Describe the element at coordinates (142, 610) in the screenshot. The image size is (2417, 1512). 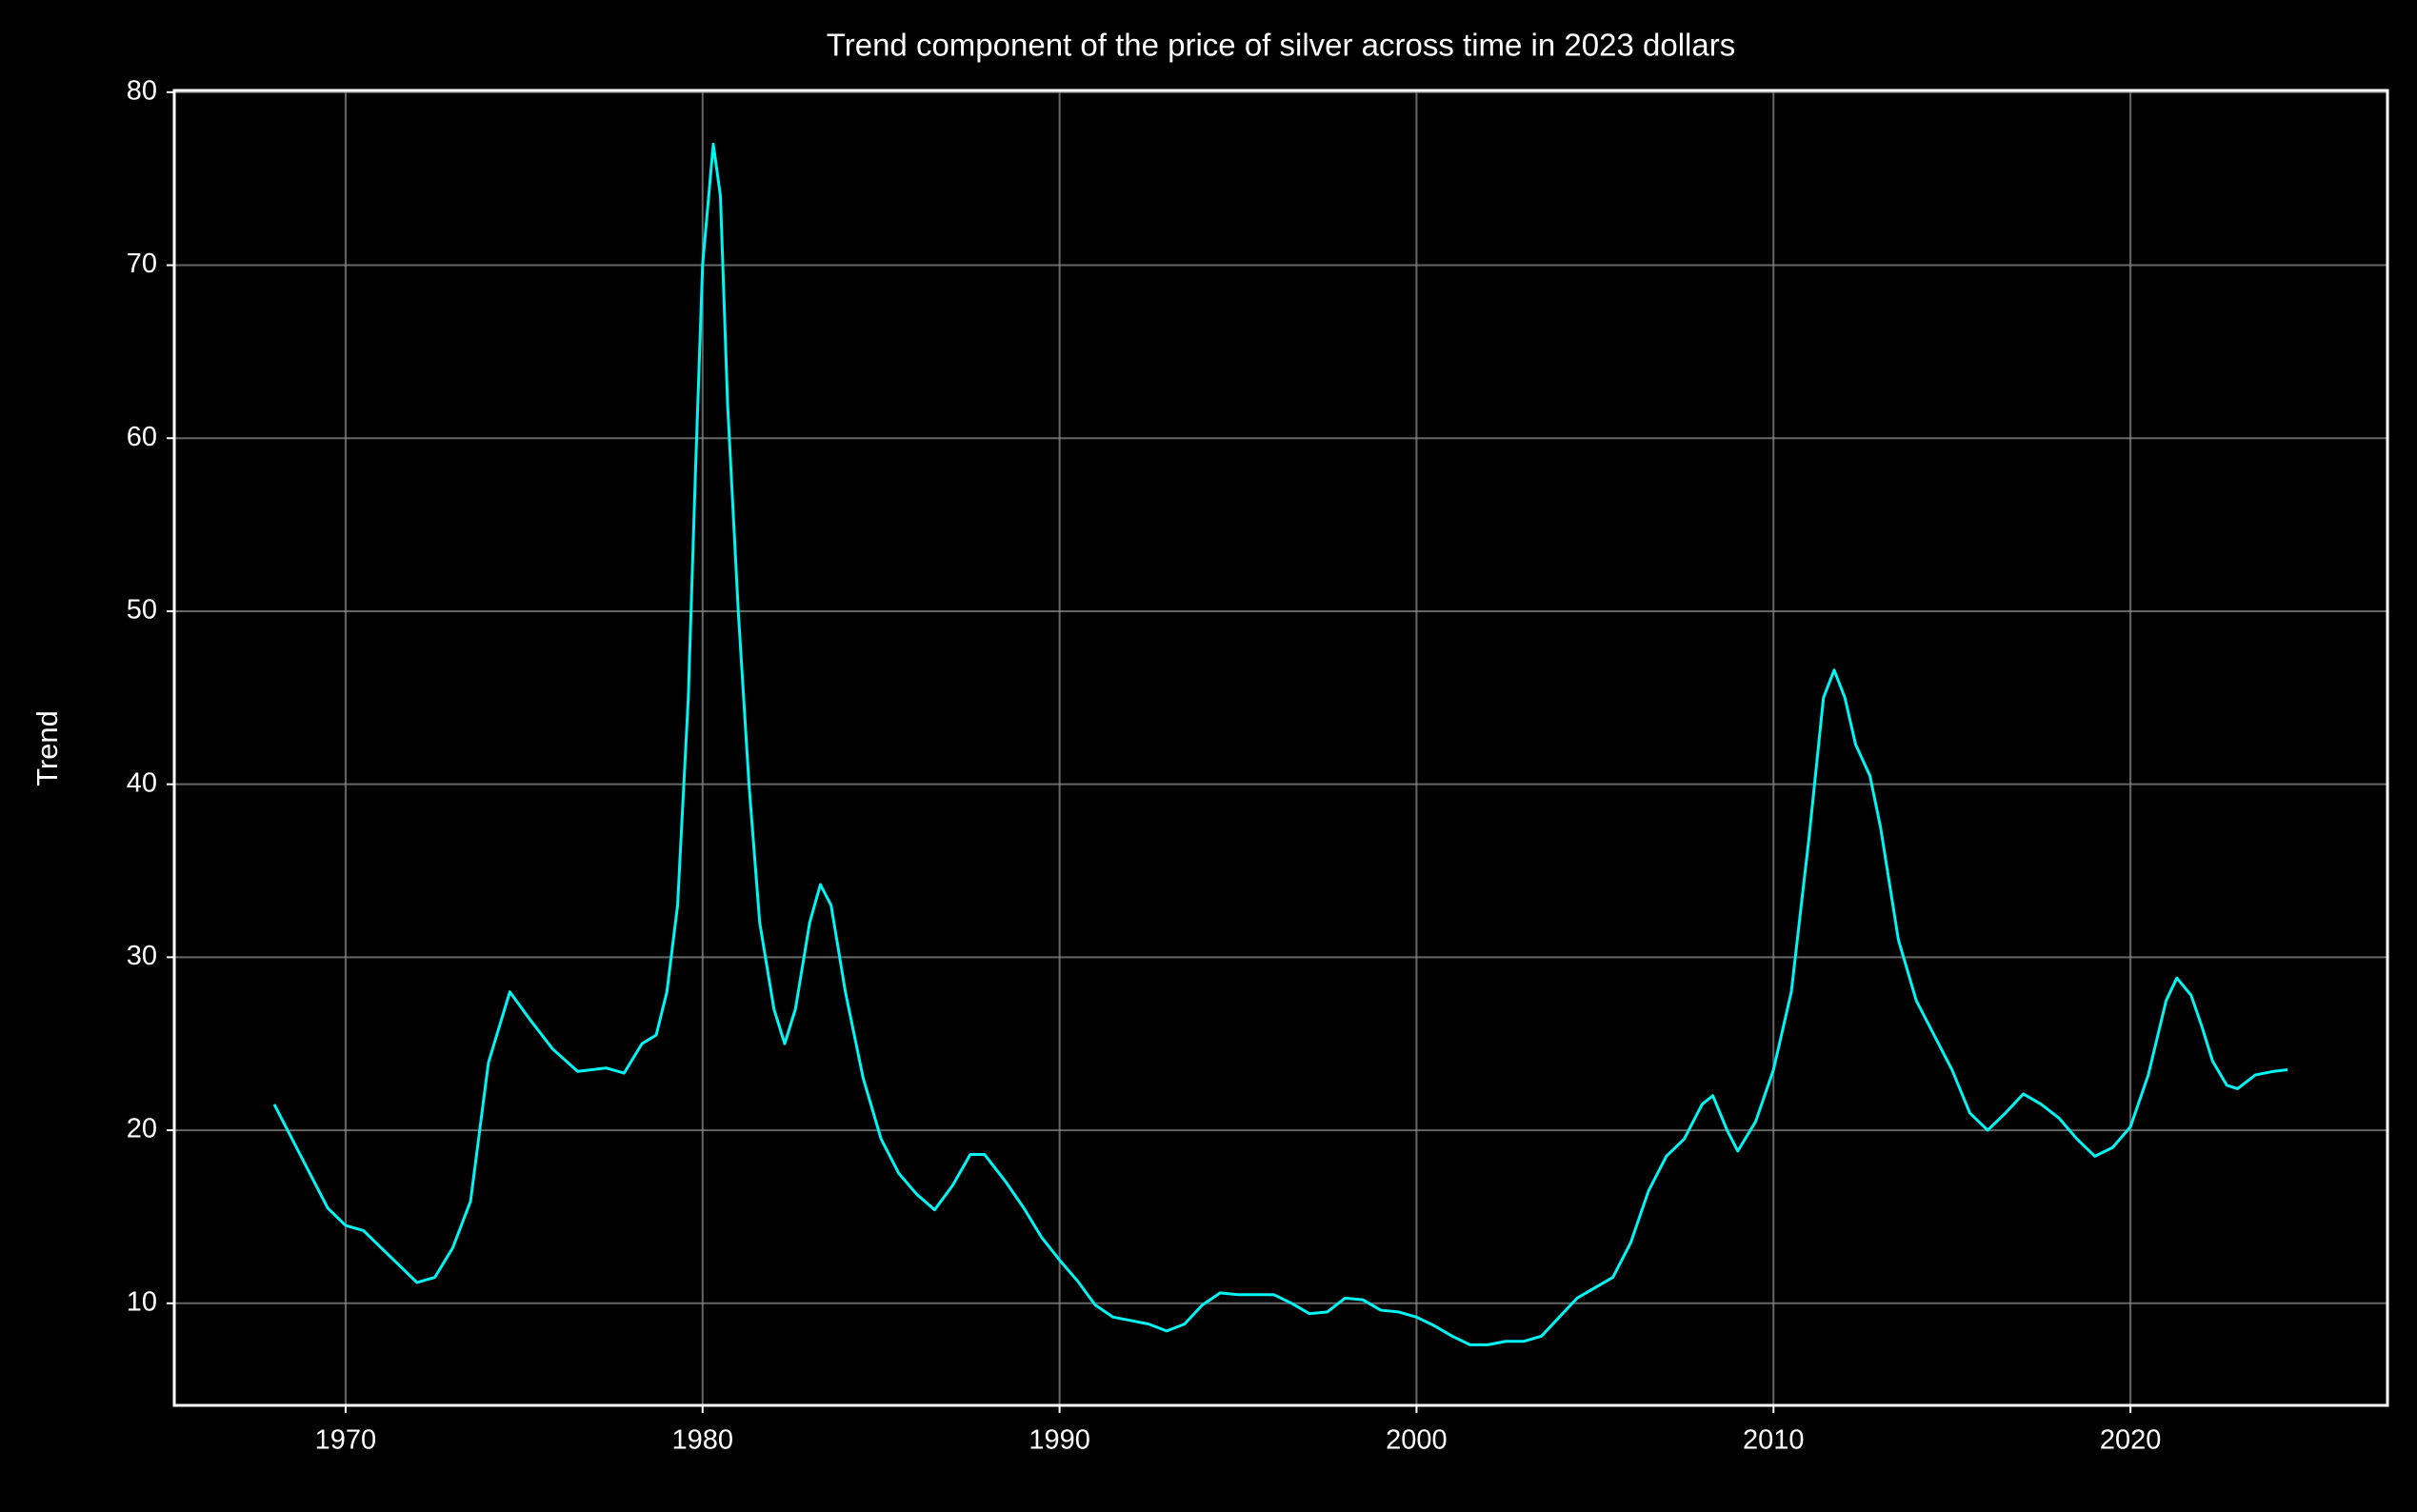
I see `y-tick-label: 50` at that location.